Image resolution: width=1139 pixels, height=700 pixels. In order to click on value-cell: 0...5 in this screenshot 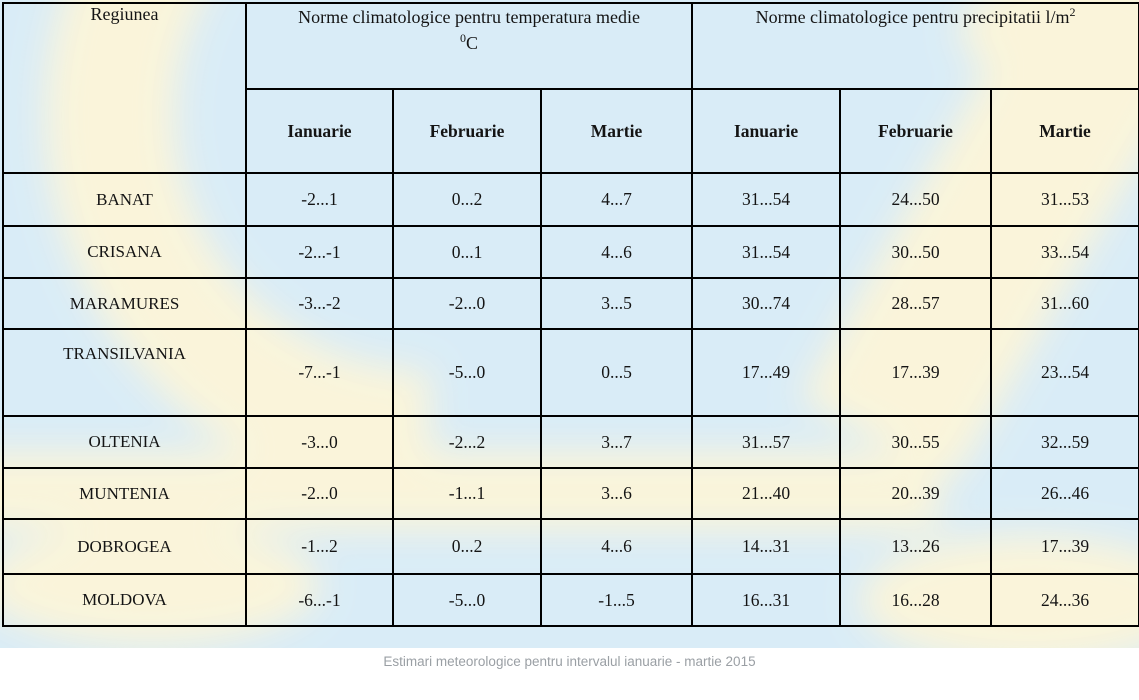, I will do `click(616, 372)`.